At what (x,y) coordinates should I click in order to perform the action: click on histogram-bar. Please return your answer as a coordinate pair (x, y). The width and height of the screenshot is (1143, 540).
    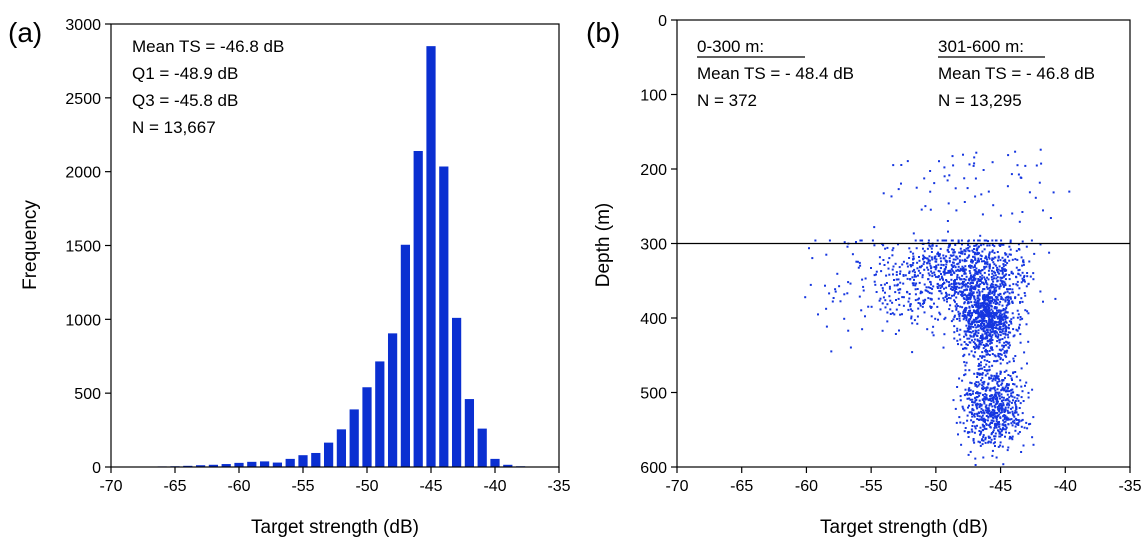
    Looking at the image, I should click on (226, 465).